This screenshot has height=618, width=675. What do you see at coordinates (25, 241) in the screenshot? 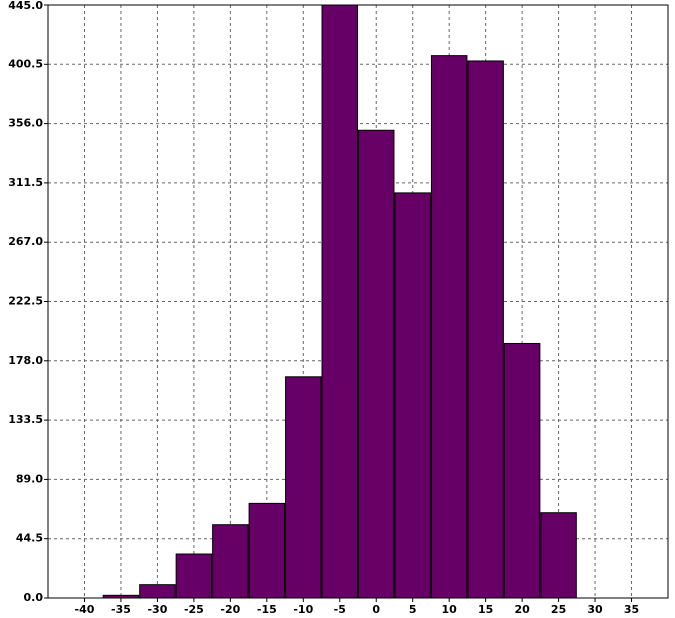
I see `y-tick-label: 267.0` at bounding box center [25, 241].